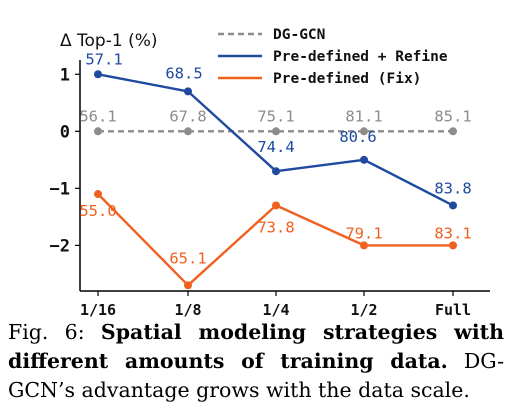 Image resolution: width=509 pixels, height=420 pixels. I want to click on data-label-2: 55.0, so click(97, 211).